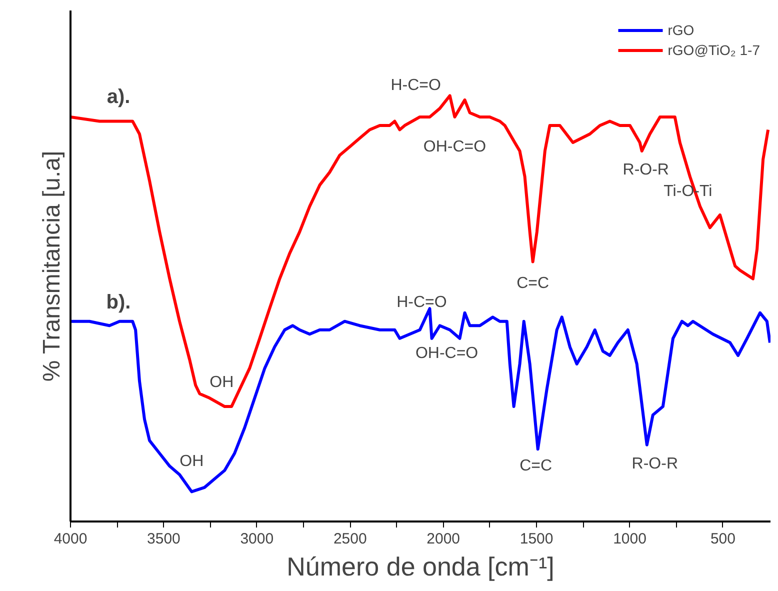  Describe the element at coordinates (420, 567) in the screenshot. I see `x-axis-title: Número de onda [cm⁻¹]` at that location.